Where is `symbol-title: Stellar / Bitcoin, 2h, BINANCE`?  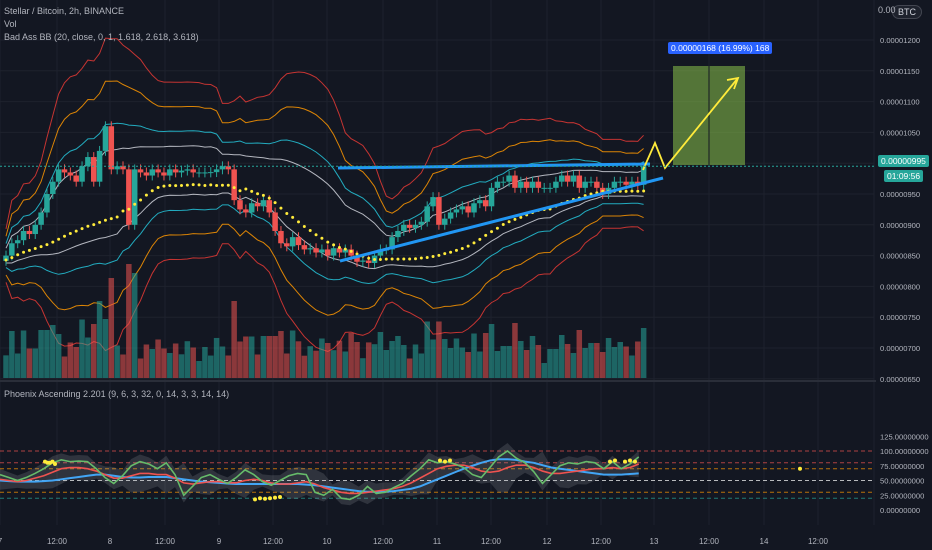
symbol-title: Stellar / Bitcoin, 2h, BINANCE is located at coordinates (64, 11).